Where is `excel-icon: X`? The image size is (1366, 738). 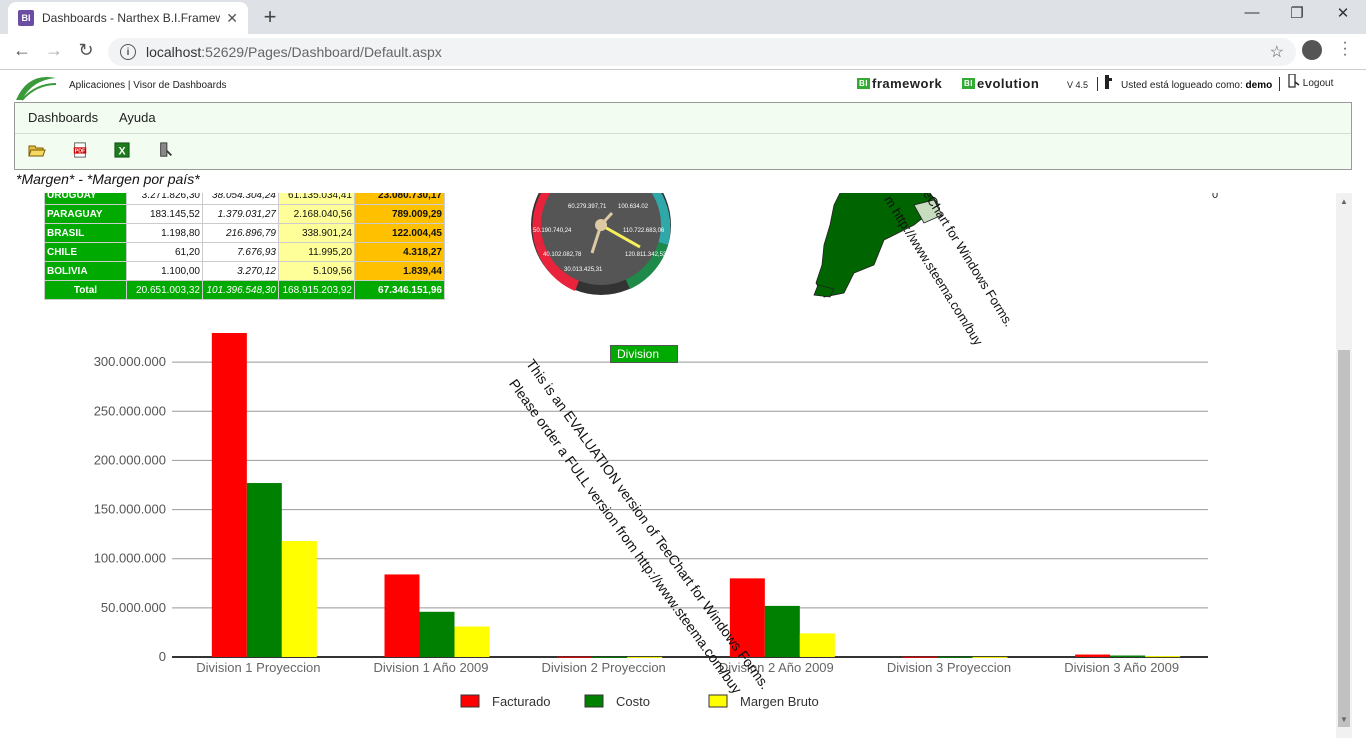
excel-icon: X is located at coordinates (122, 150).